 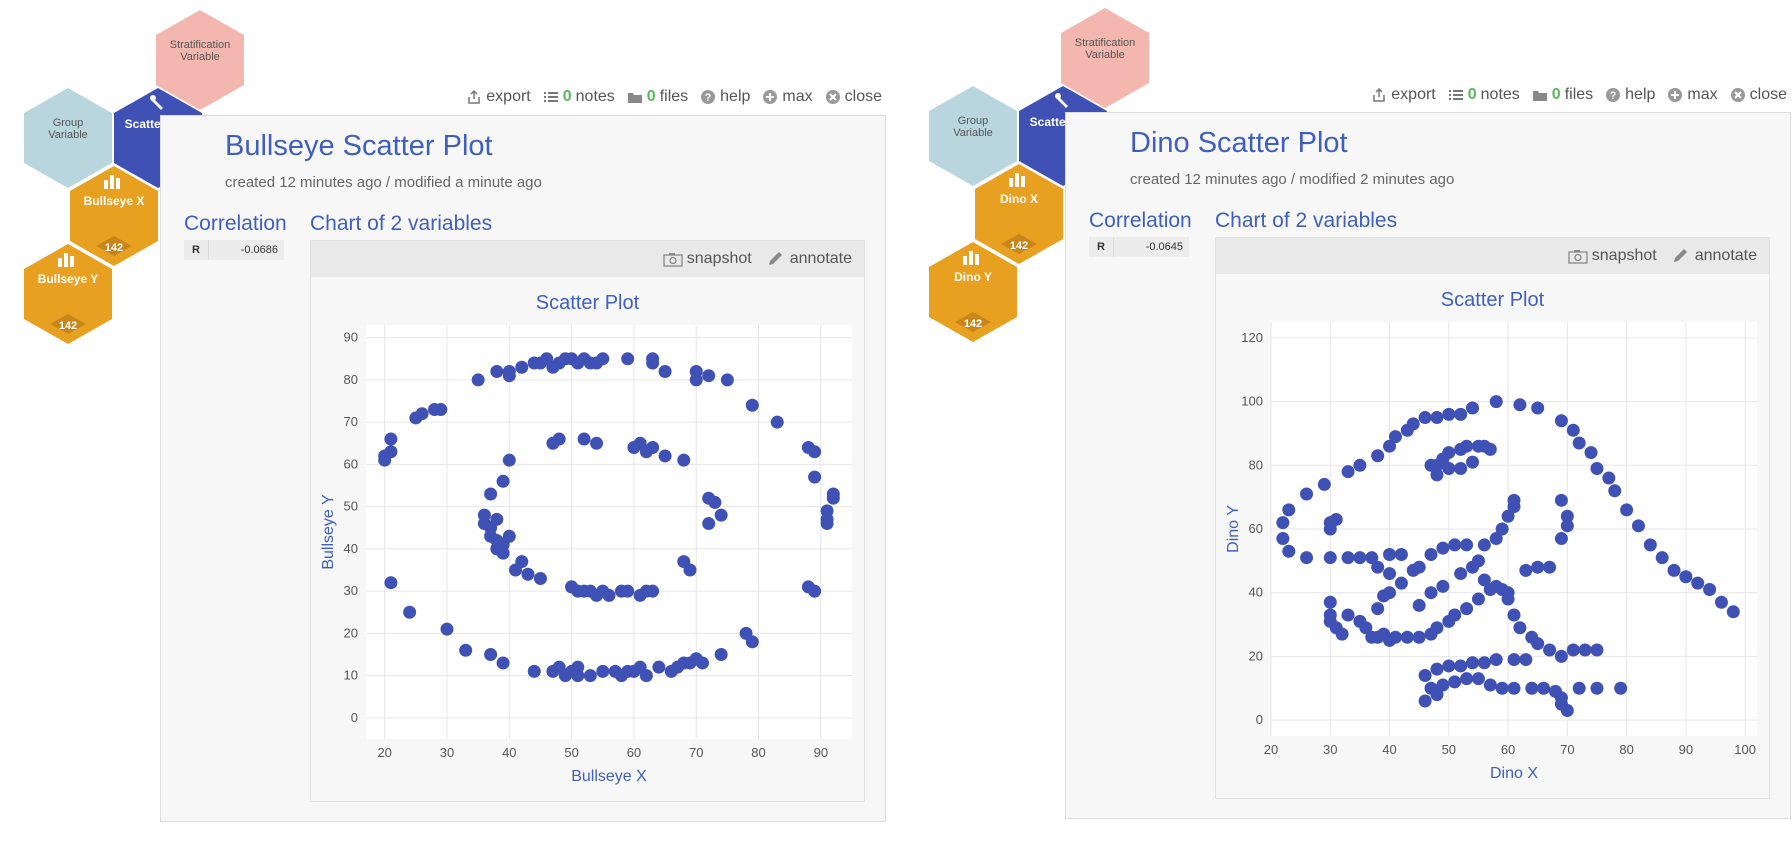 I want to click on correlation-value: -0.0686, so click(x=259, y=250).